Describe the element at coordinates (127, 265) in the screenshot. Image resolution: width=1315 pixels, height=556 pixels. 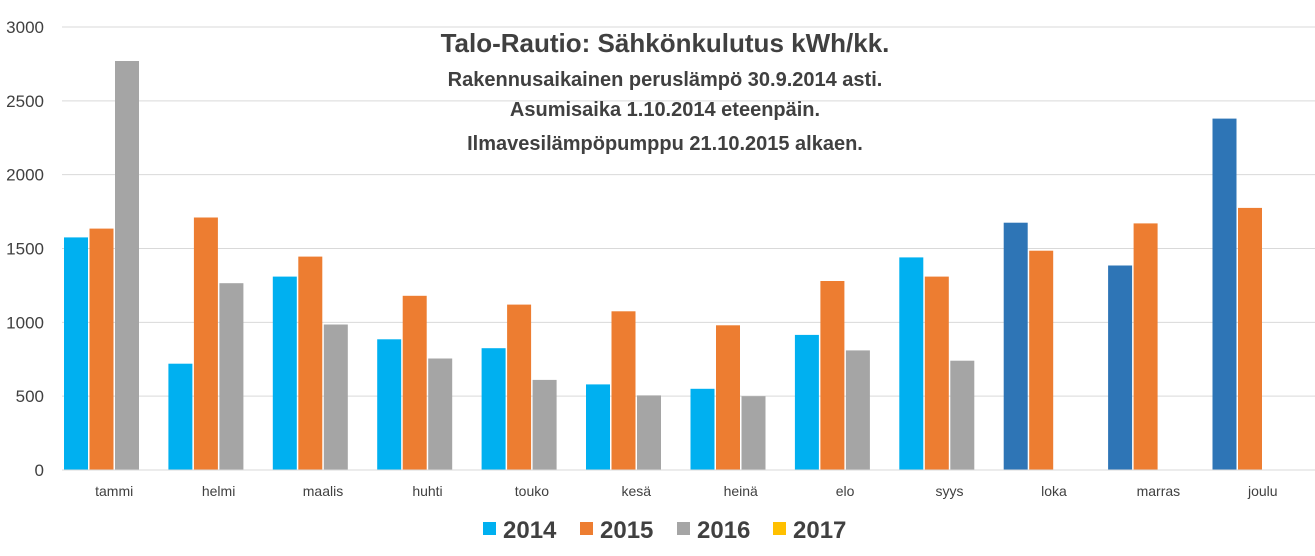
I see `bar-2016-tammi` at that location.